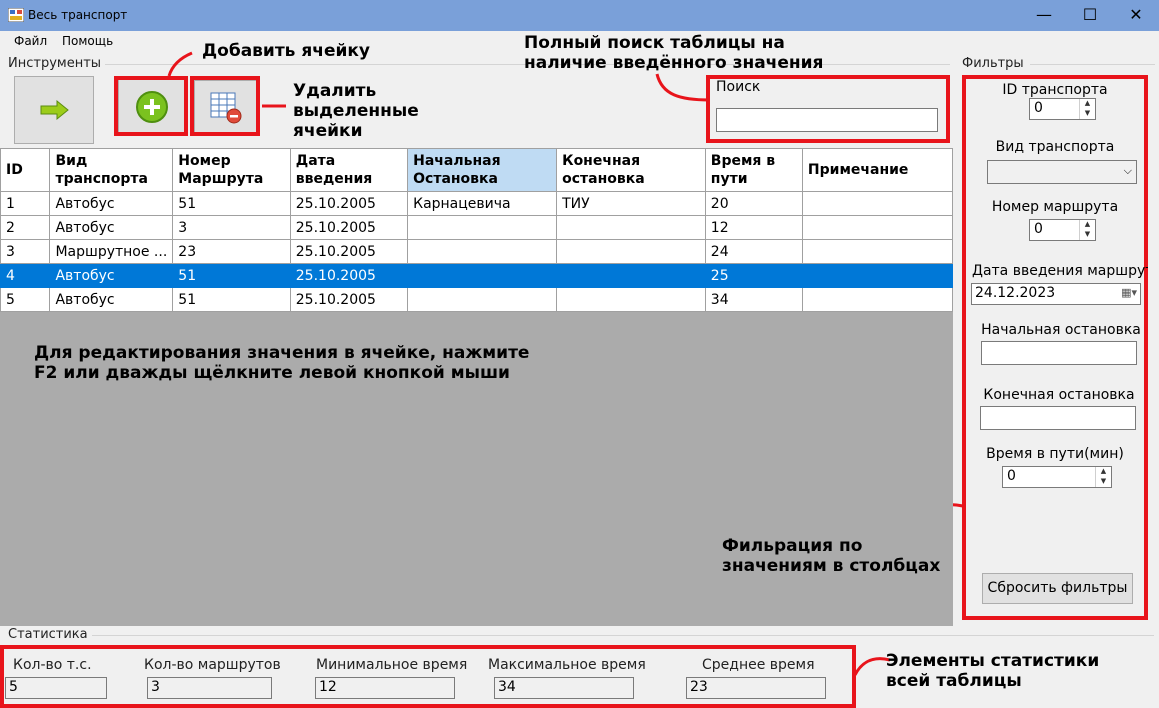 This screenshot has width=1159, height=708. Describe the element at coordinates (31, 41) in the screenshot. I see `menu-file: Файл` at that location.